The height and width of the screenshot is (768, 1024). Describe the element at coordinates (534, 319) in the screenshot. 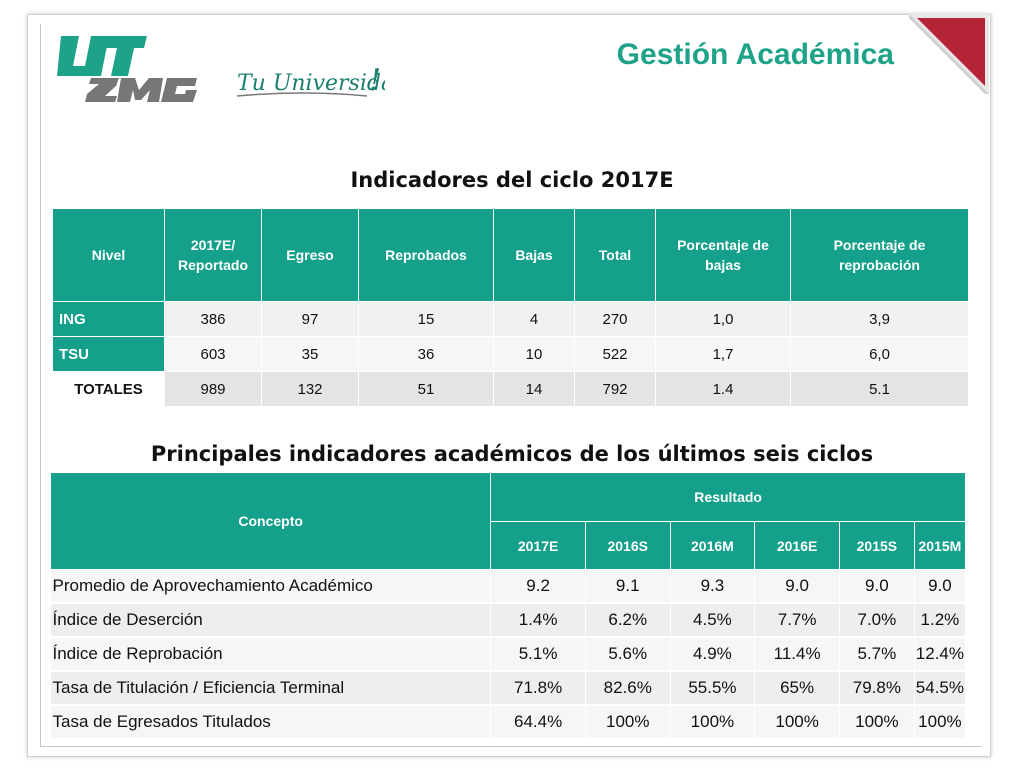

I see `table-cell: 4` at that location.